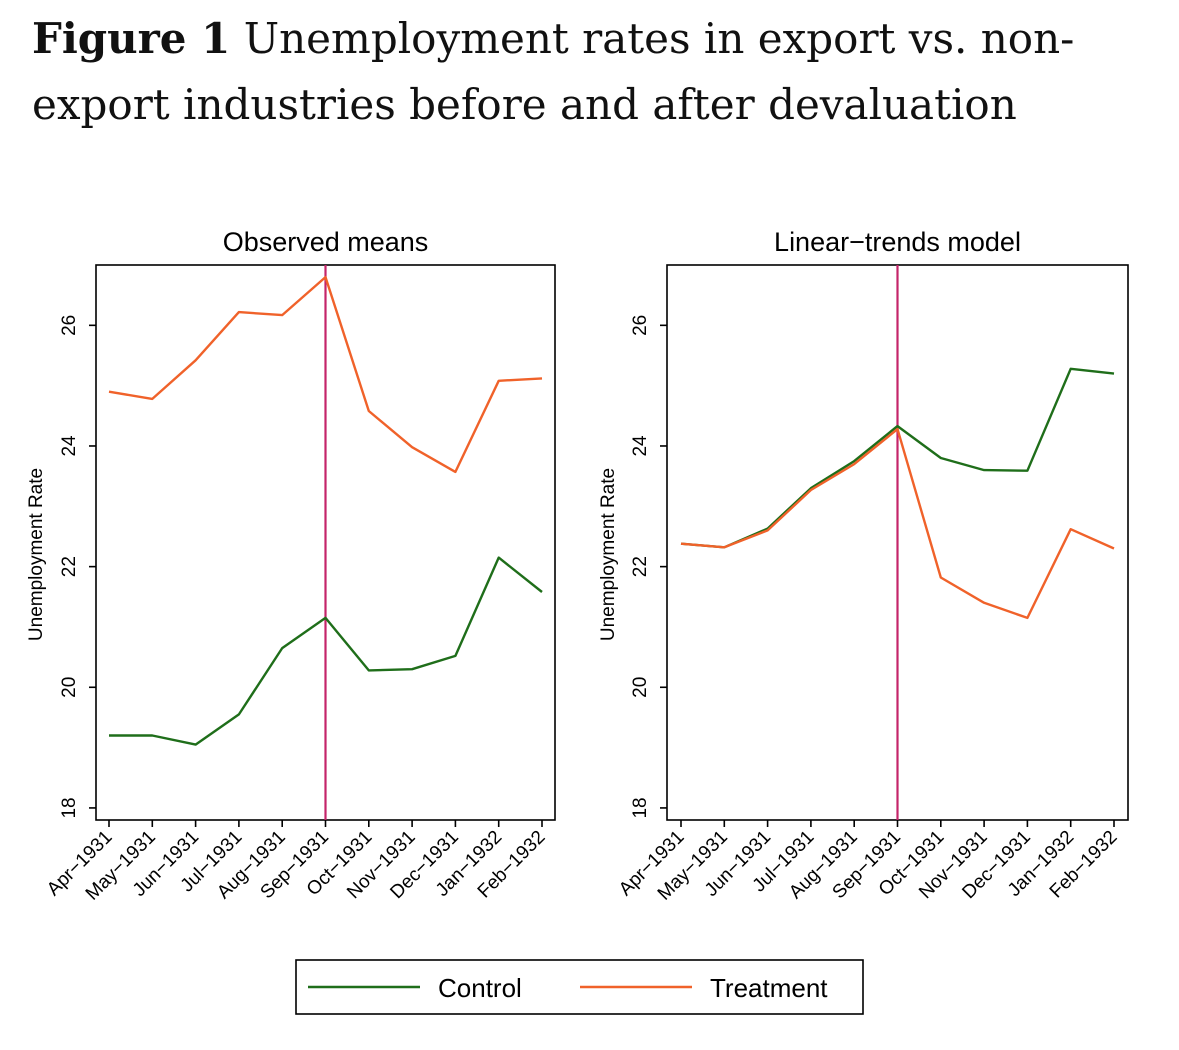 The width and height of the screenshot is (1179, 1050). I want to click on panel-title: Observed means, so click(326, 242).